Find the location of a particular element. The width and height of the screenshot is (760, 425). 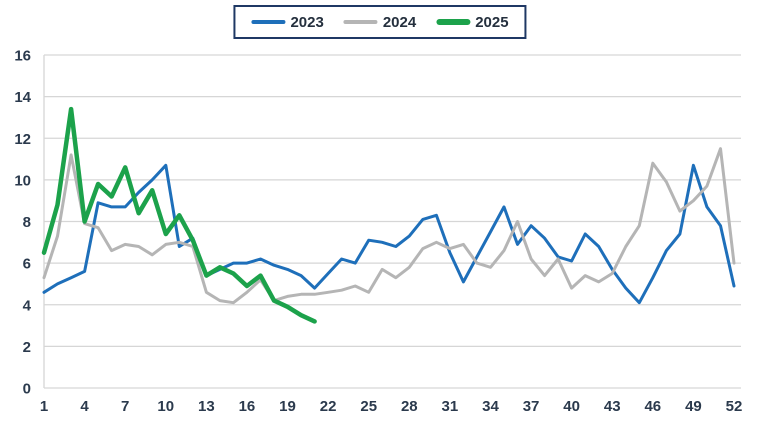

x-tick-label-49: 49 is located at coordinates (693, 406).